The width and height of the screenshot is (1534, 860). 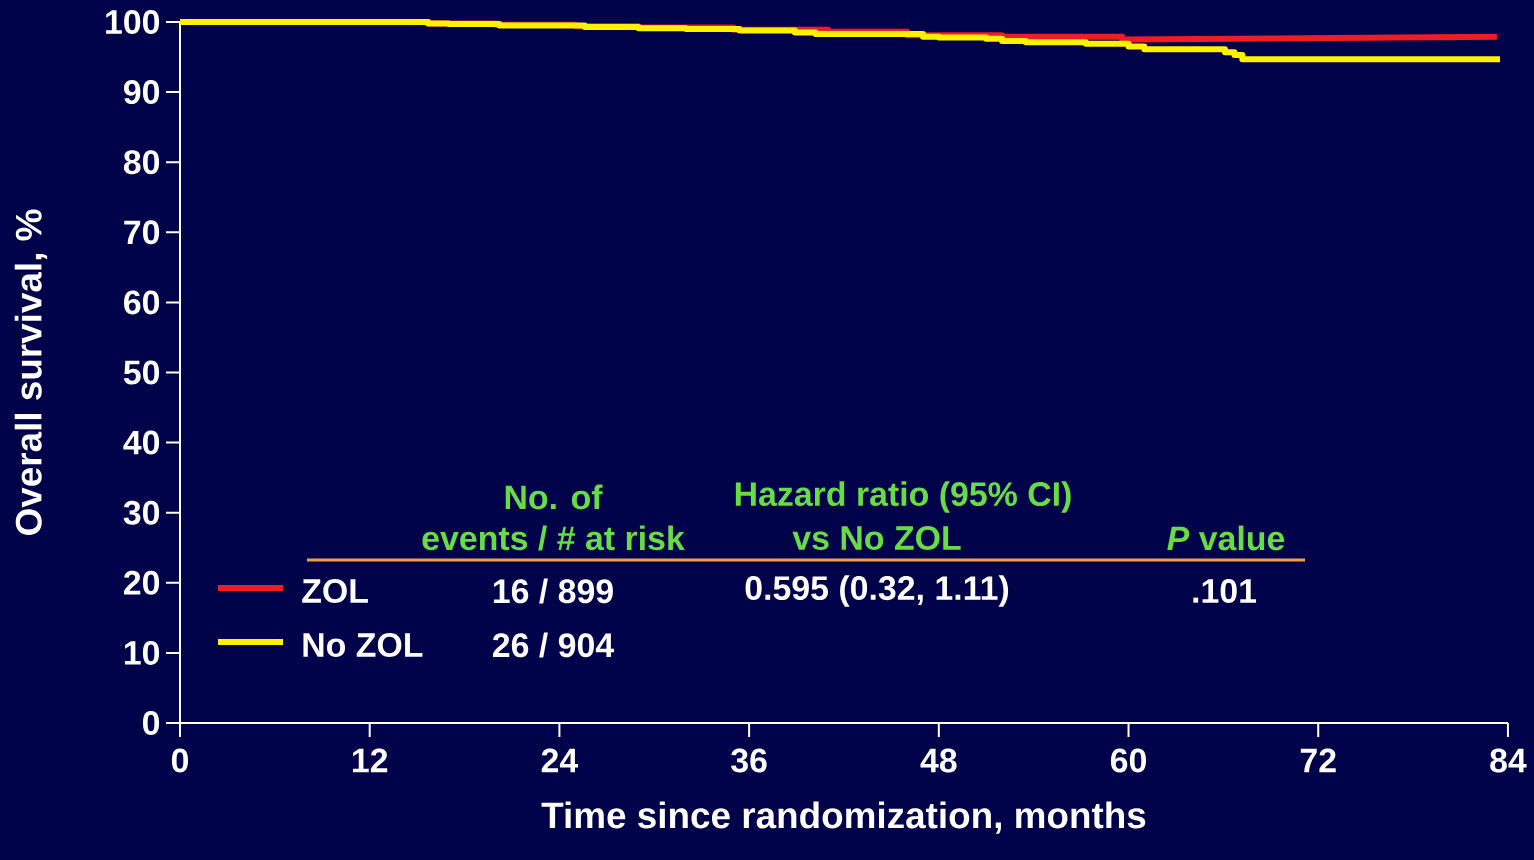 I want to click on y-tick-label: 50, so click(x=141, y=372).